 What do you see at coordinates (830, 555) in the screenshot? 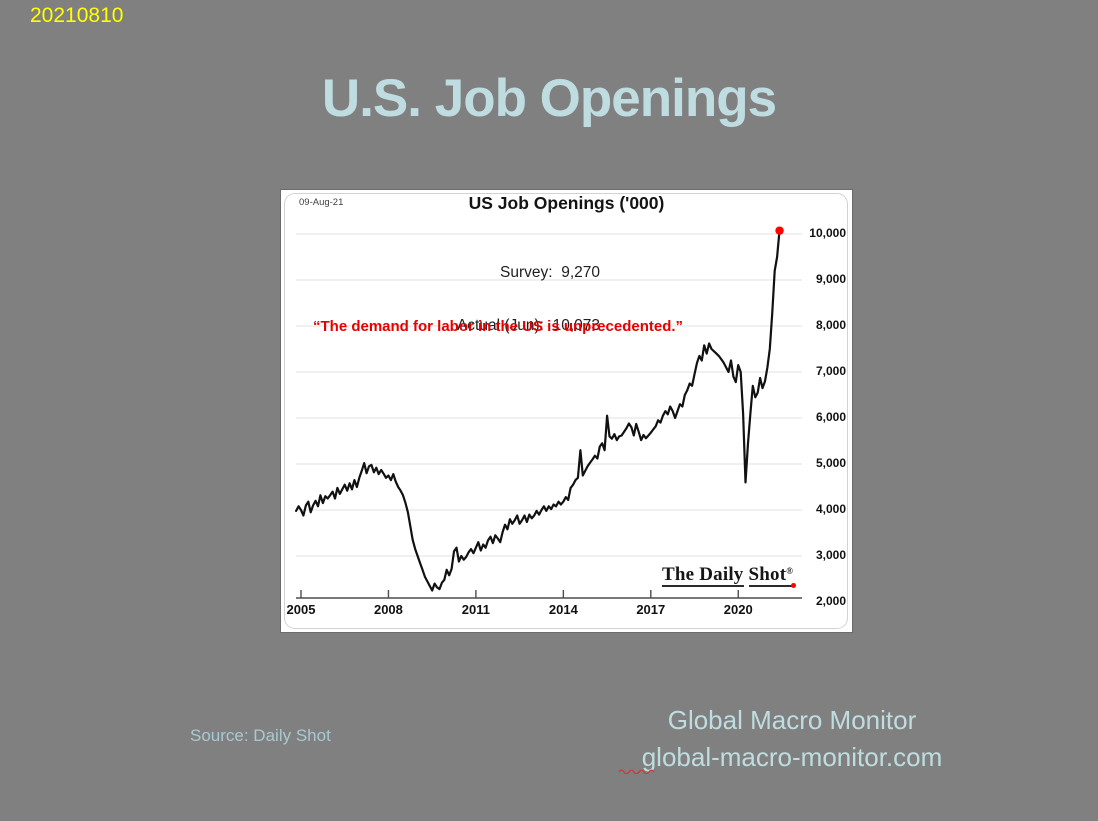
I see `y-axis-label: 3,000` at bounding box center [830, 555].